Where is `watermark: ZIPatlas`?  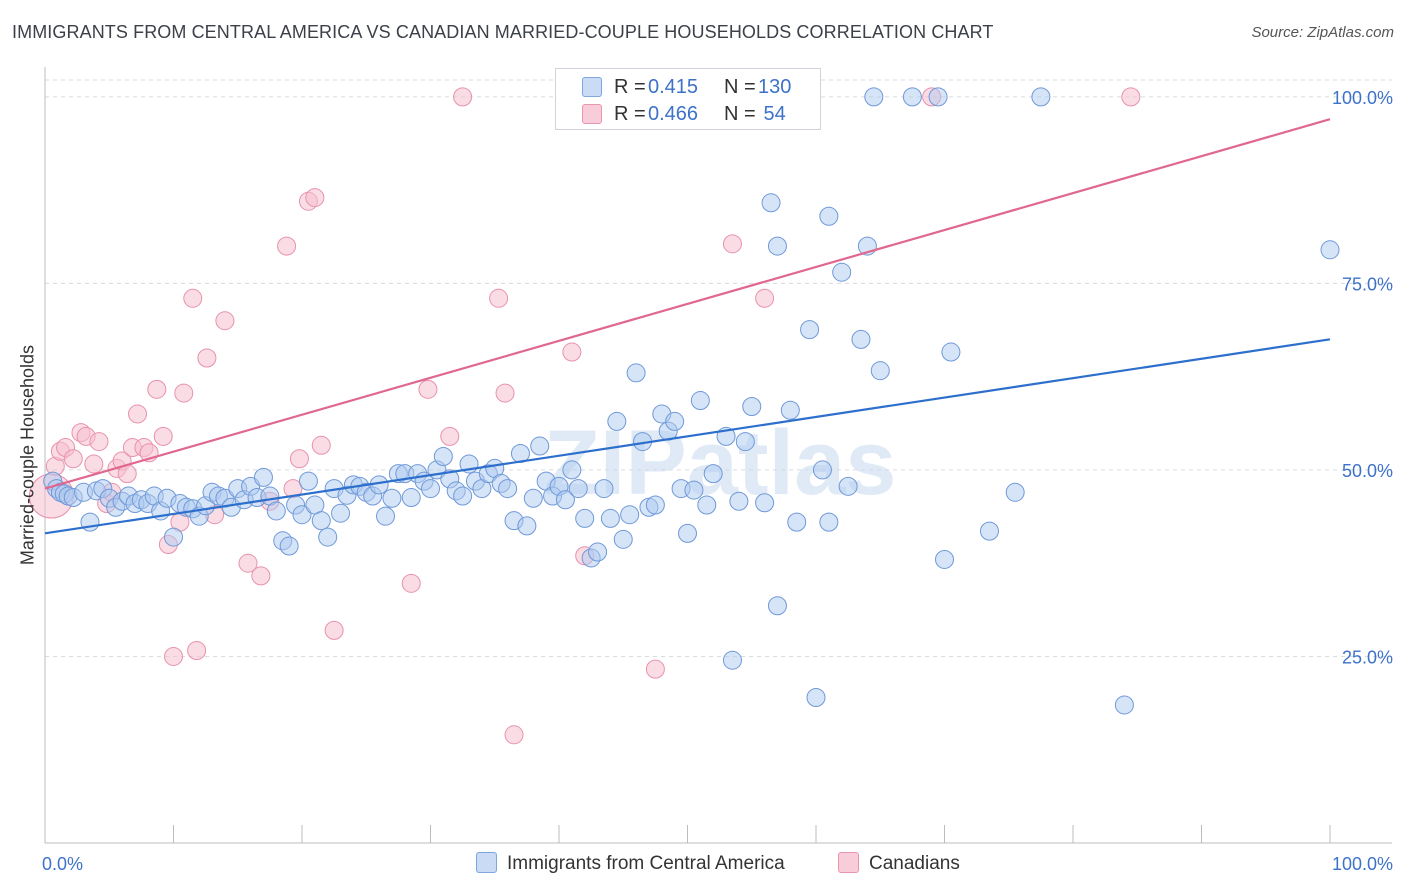
watermark: ZIPatlas is located at coordinates (720, 463).